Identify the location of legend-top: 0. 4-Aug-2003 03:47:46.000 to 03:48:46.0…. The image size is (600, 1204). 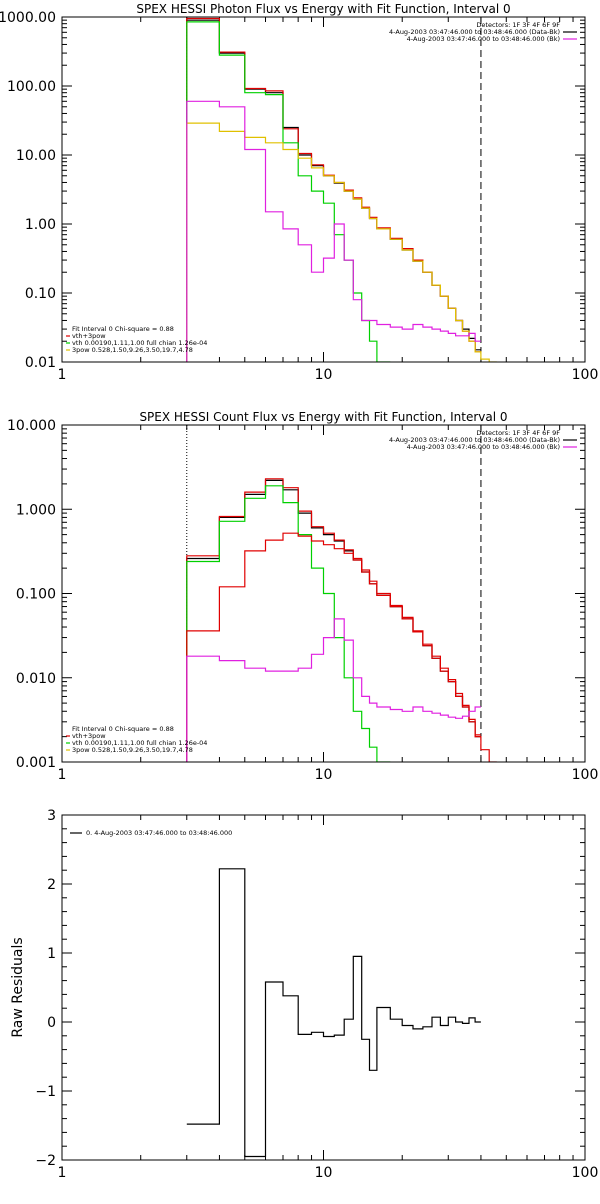
(151, 833).